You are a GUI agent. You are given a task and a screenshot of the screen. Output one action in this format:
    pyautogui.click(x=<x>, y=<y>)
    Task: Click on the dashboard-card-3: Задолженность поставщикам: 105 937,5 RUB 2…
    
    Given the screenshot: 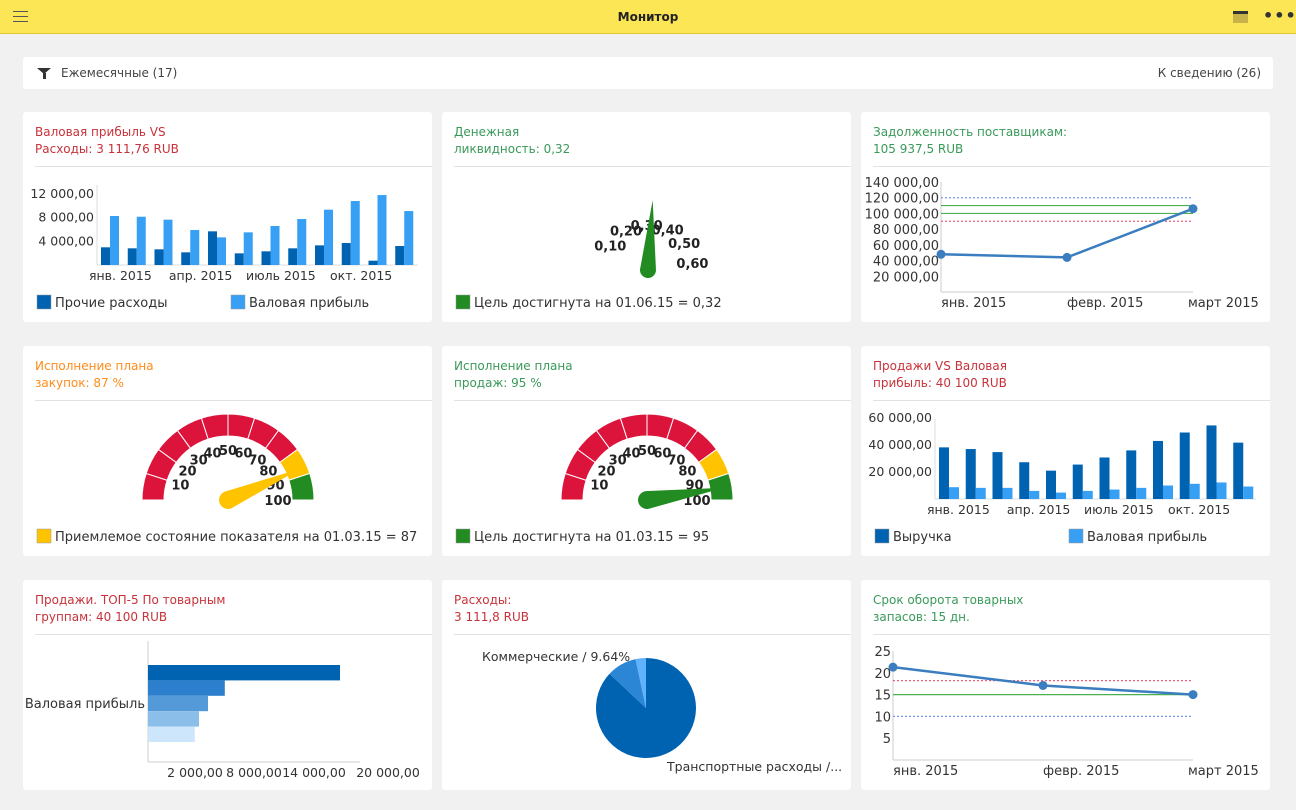 What is the action you would take?
    pyautogui.click(x=1065, y=217)
    